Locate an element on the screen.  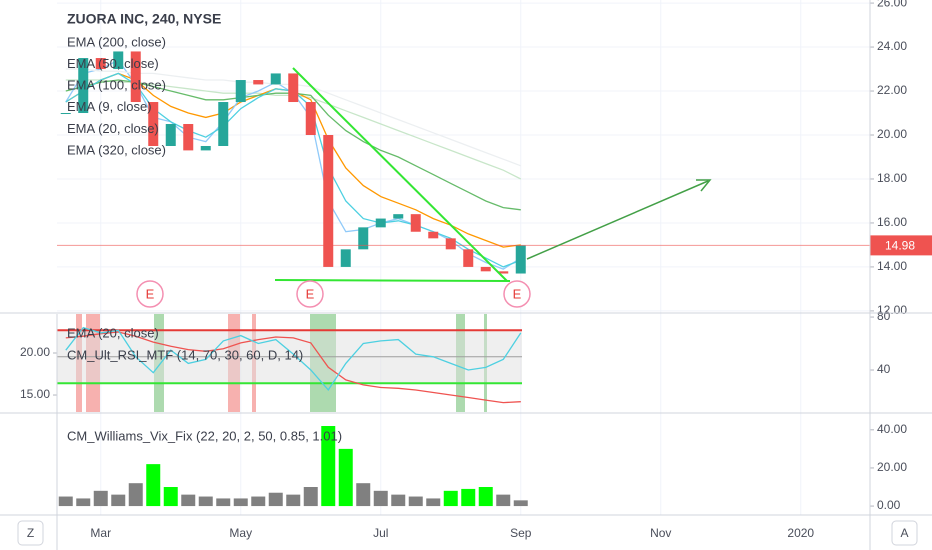
projection-arrow is located at coordinates (617, 220).